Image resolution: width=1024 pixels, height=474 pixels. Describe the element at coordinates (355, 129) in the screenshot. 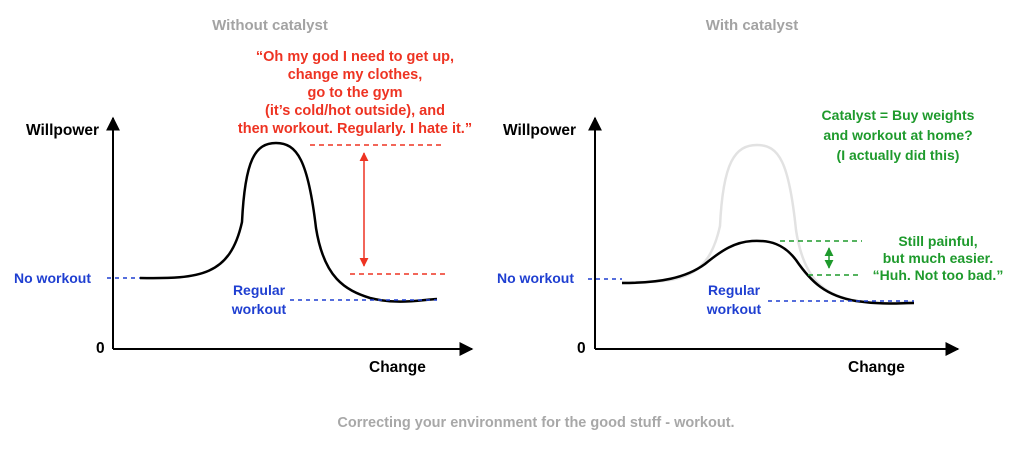

I see `left-quote-line: then workout. Regularly. I hate it.”` at that location.